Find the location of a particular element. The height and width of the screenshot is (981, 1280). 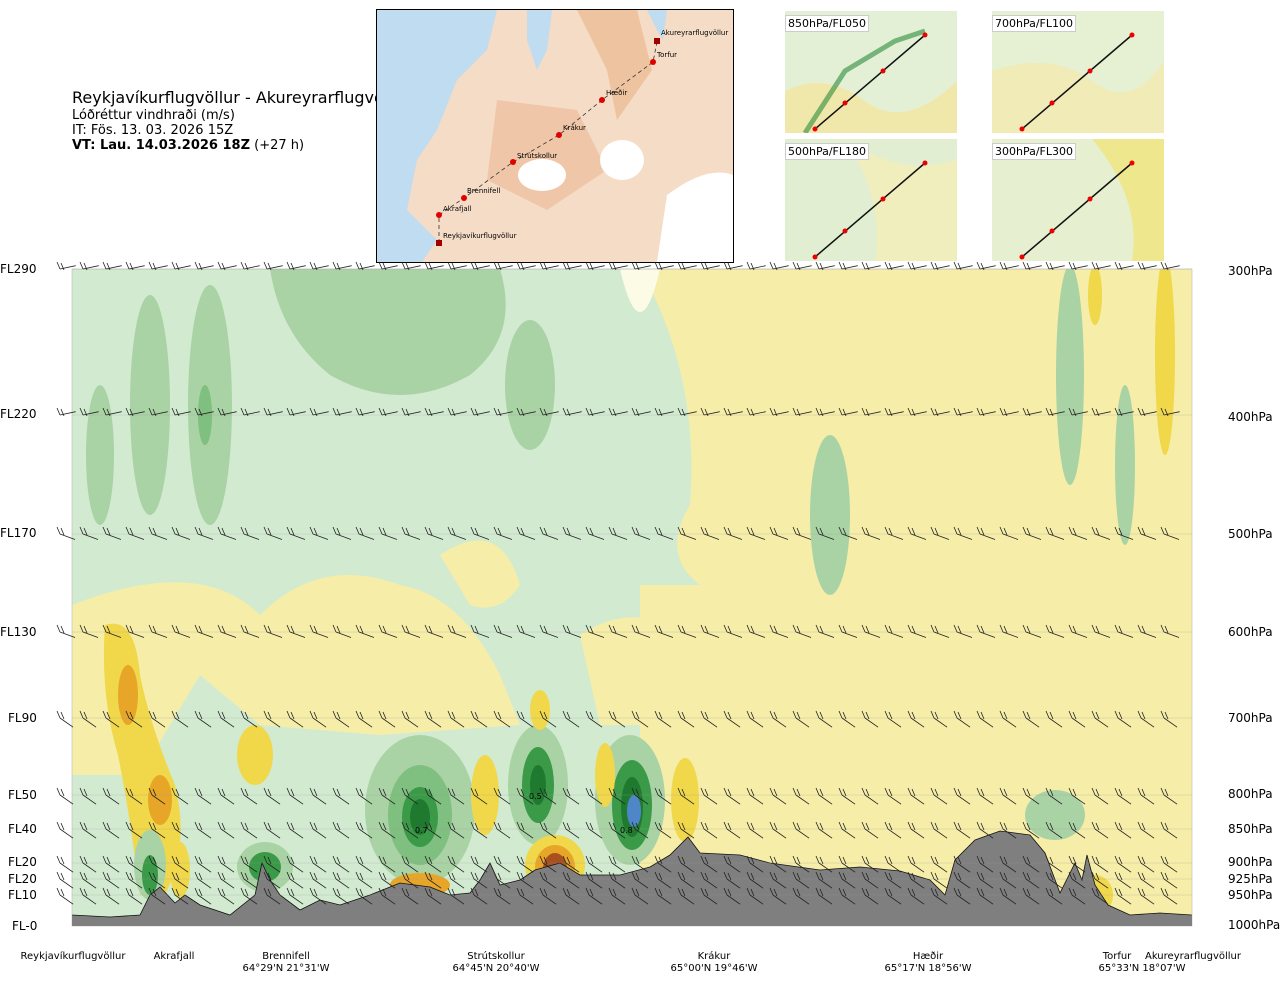

fl-label-7: FL20 is located at coordinates (22, 862).